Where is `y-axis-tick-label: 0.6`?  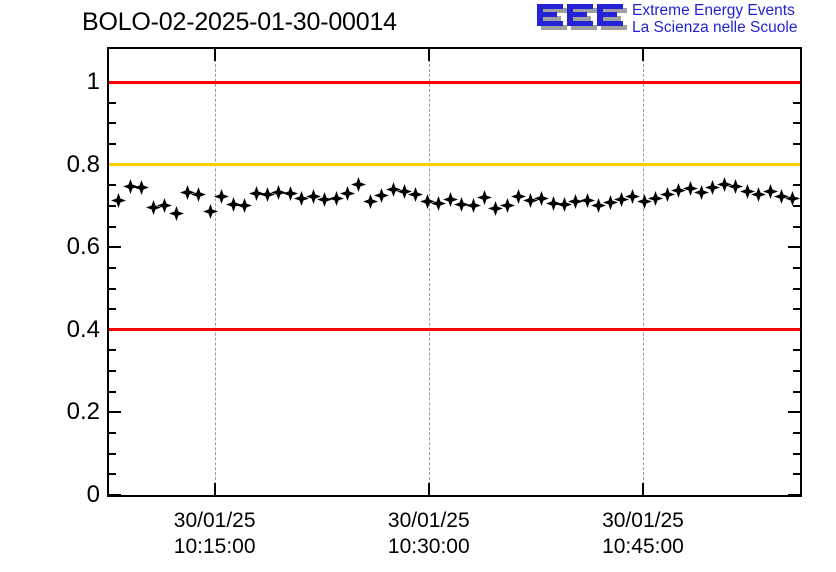 y-axis-tick-label: 0.6 is located at coordinates (83, 247).